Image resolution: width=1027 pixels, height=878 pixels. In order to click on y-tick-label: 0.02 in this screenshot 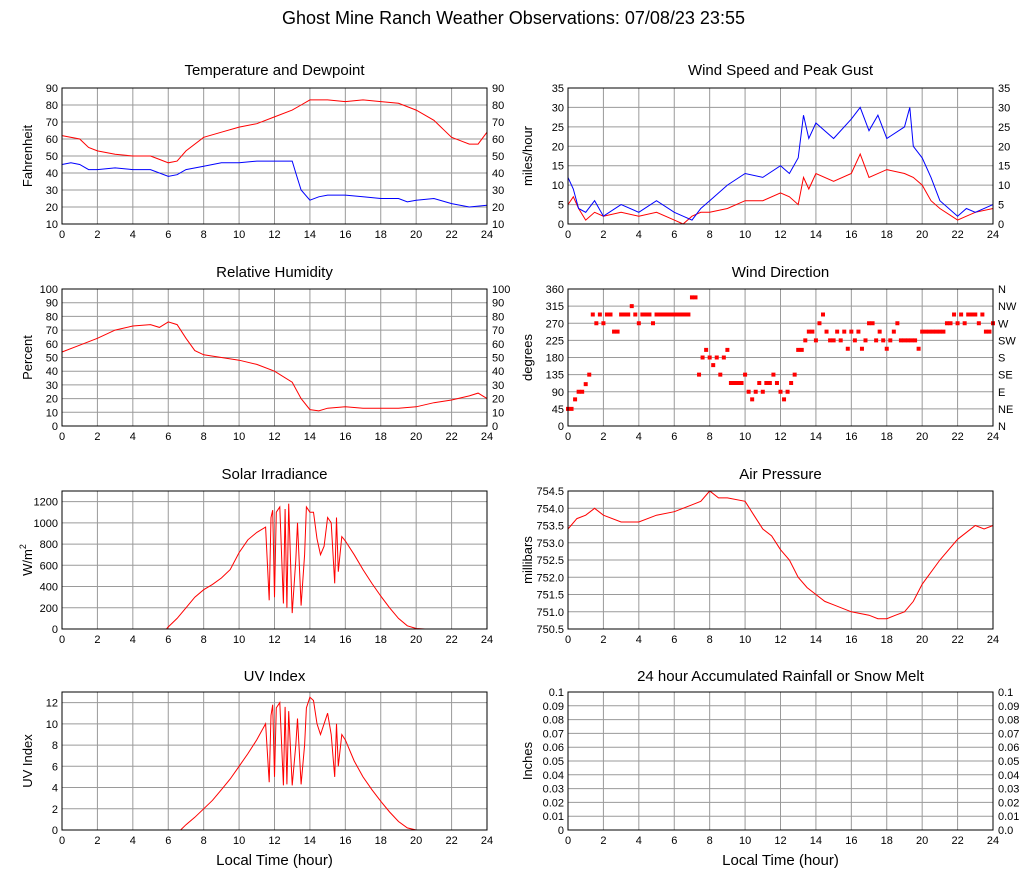, I will do `click(553, 803)`.